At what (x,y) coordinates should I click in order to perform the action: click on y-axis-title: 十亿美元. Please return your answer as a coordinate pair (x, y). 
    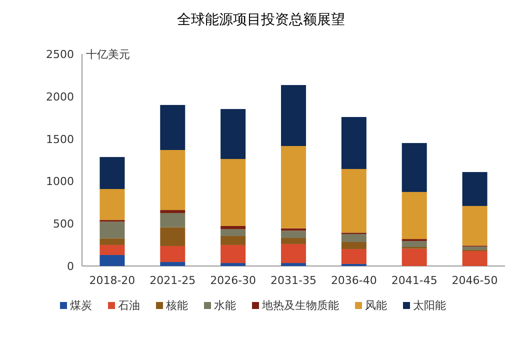
    Looking at the image, I should click on (108, 54).